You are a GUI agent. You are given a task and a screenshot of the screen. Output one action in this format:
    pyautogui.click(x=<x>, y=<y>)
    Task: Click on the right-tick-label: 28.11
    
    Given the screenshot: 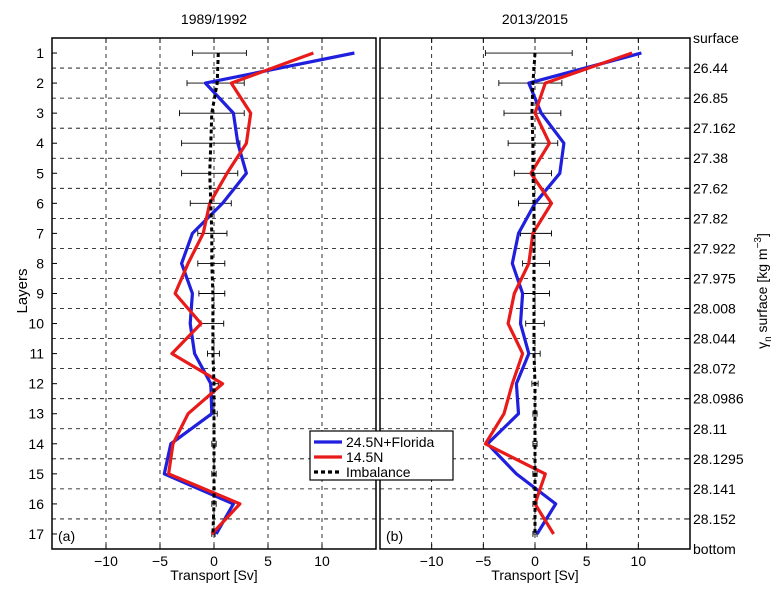 What is the action you would take?
    pyautogui.click(x=710, y=429)
    